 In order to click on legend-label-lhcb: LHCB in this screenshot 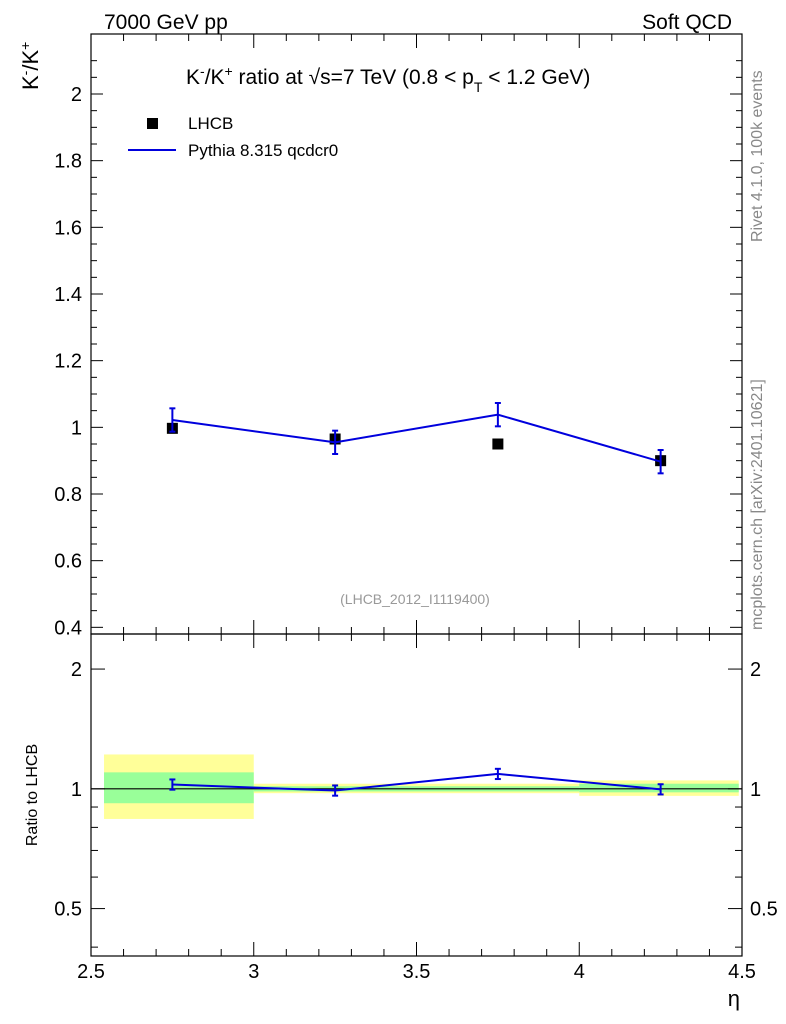, I will do `click(210, 123)`.